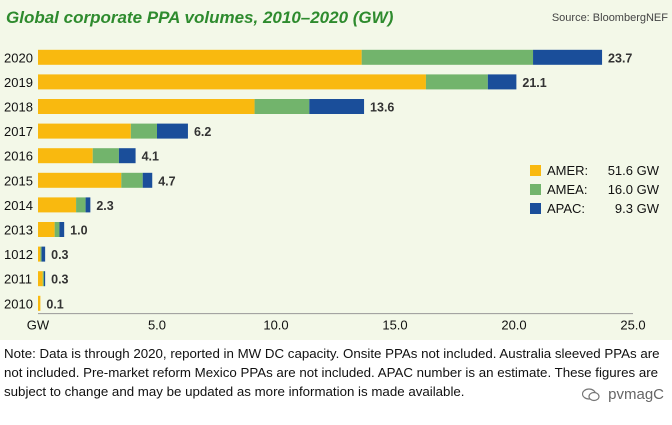  What do you see at coordinates (18, 107) in the screenshot?
I see `category-label: 2018` at bounding box center [18, 107].